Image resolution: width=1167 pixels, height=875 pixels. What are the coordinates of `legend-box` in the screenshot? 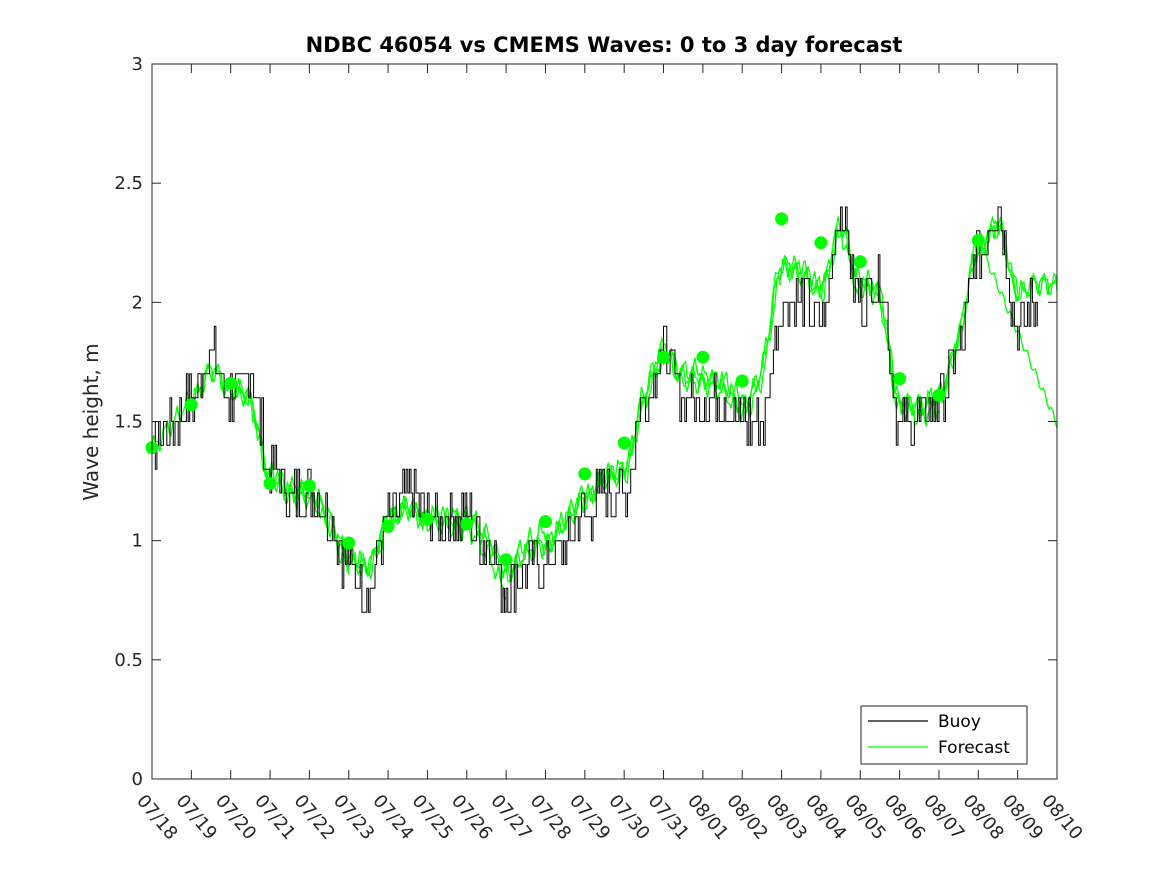 It's located at (944, 735).